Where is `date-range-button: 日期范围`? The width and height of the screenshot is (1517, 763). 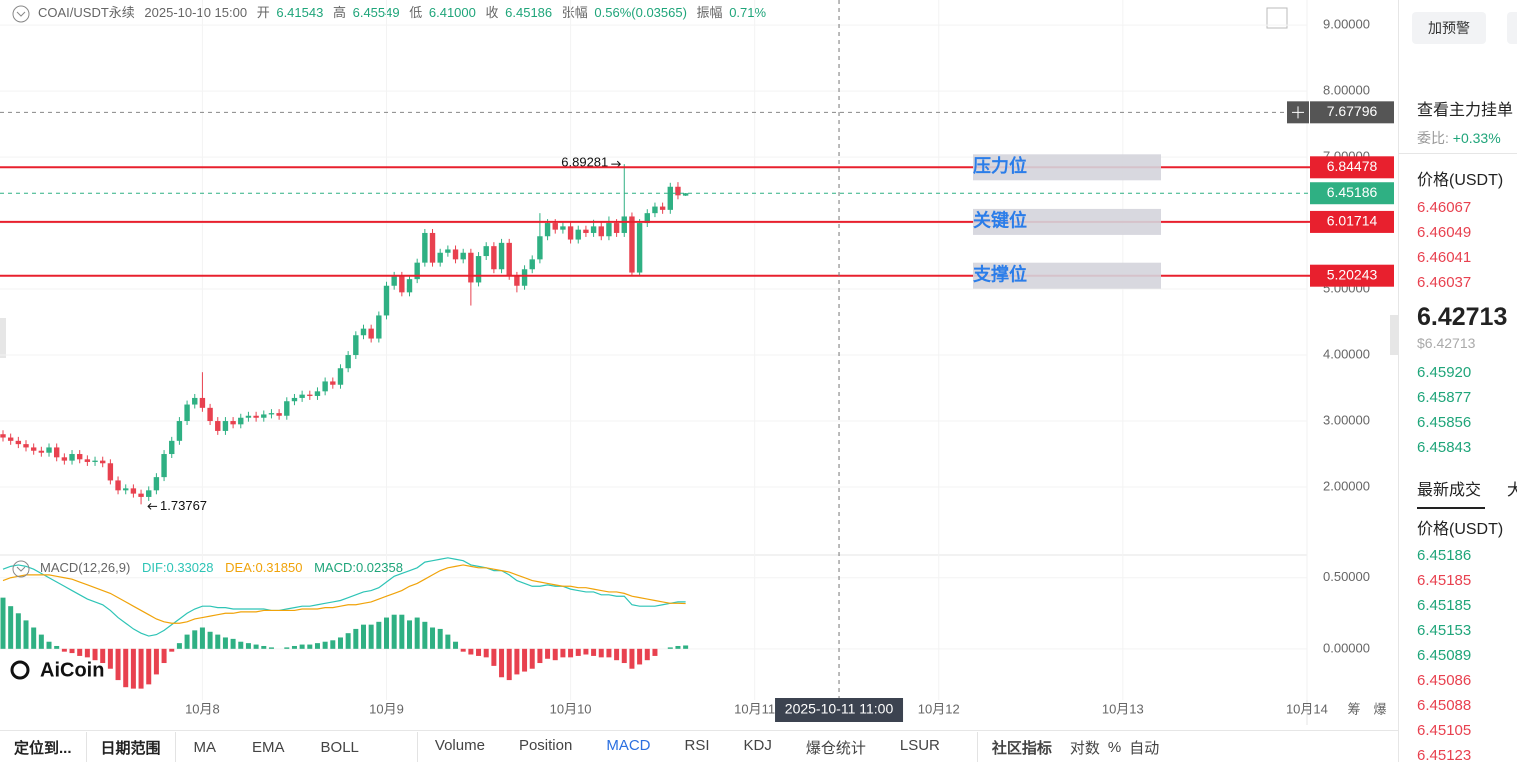 date-range-button: 日期范围 is located at coordinates (130, 748).